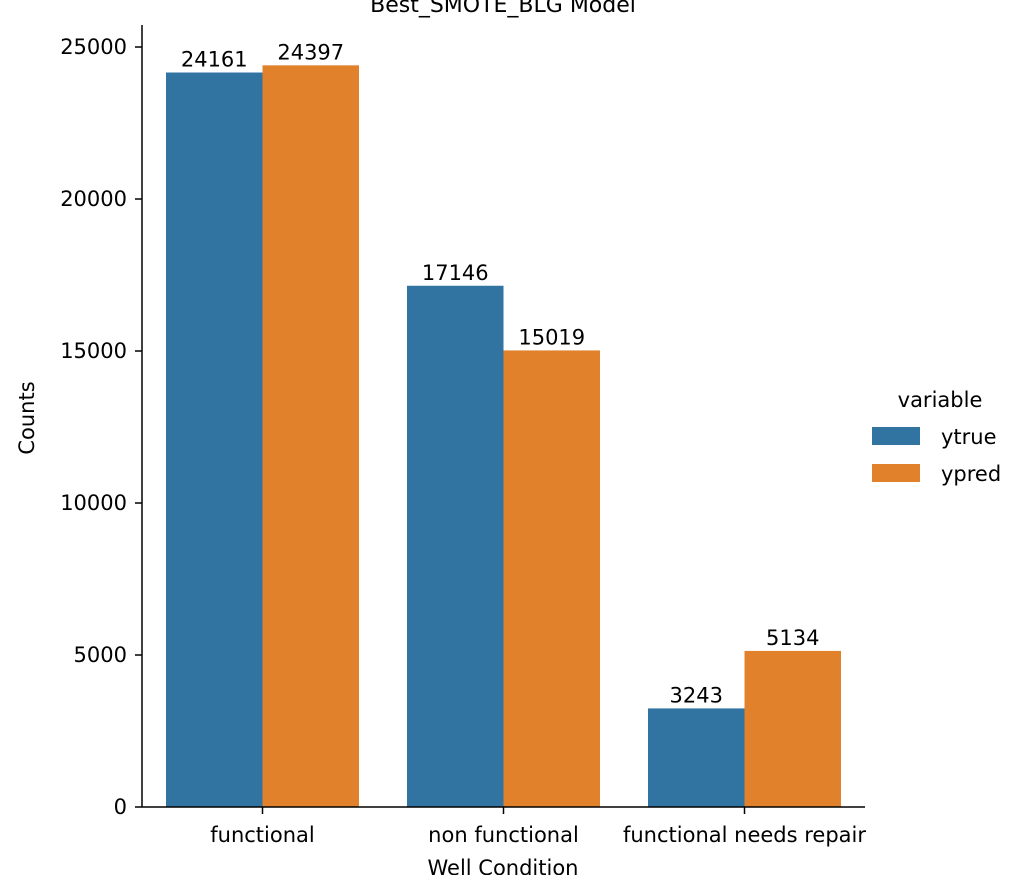  Describe the element at coordinates (551, 337) in the screenshot. I see `bar-label-ypred-1: 15019` at that location.